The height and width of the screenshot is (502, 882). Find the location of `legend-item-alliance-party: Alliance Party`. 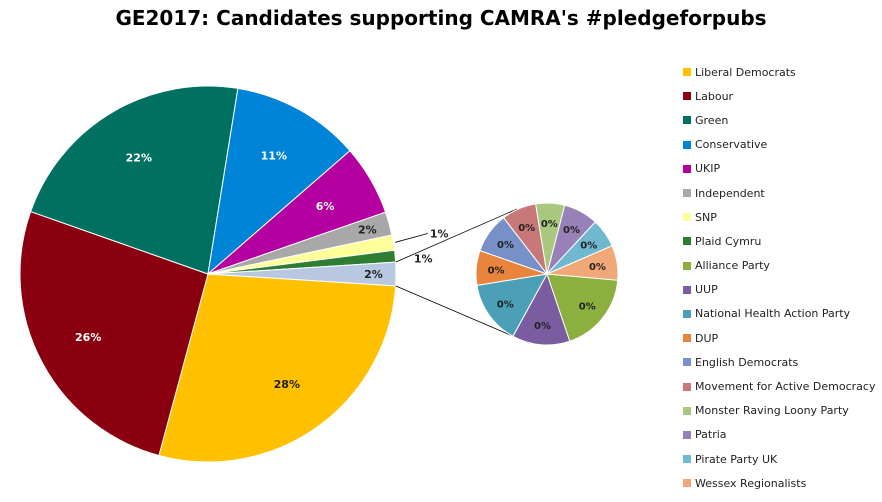

legend-item-alliance-party: Alliance Party is located at coordinates (782, 266).